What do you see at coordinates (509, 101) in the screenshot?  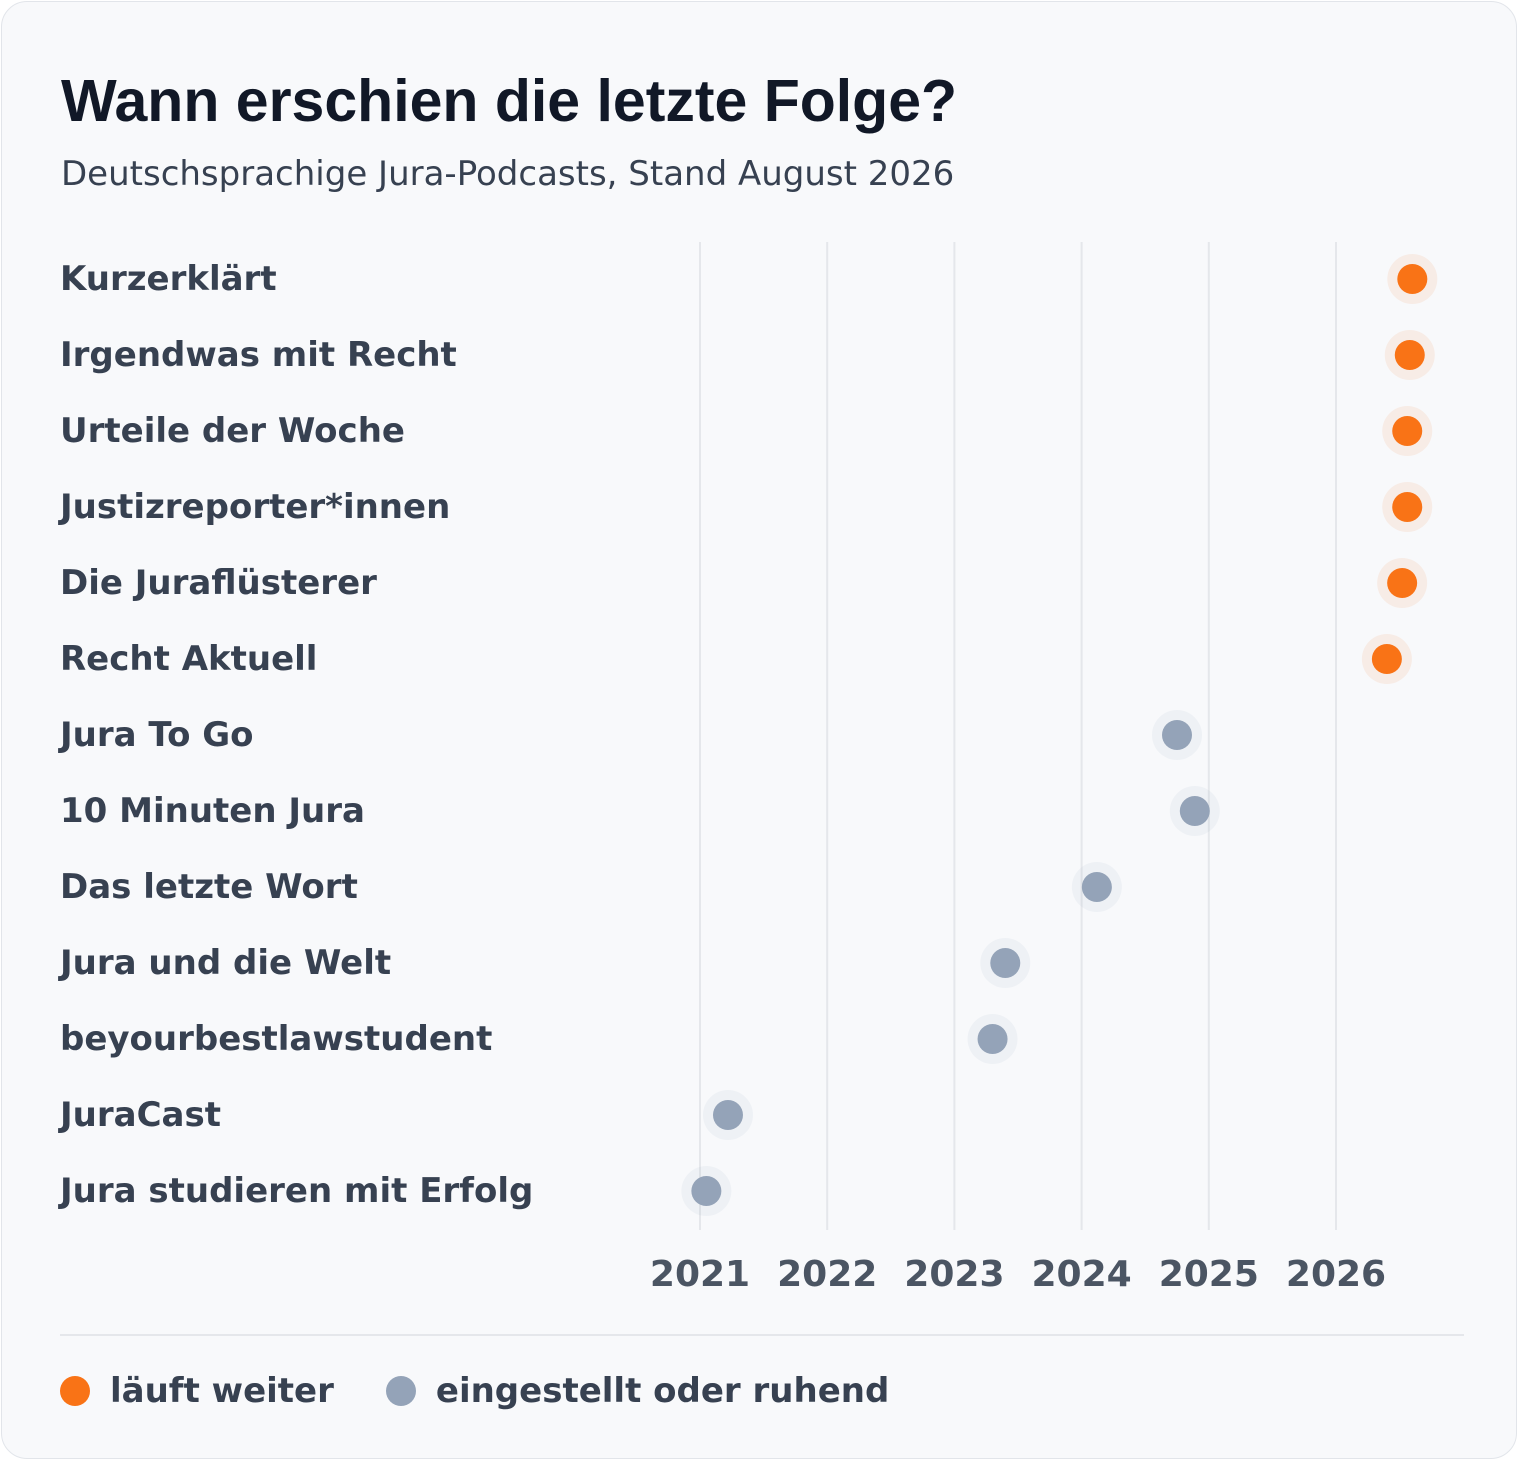 I see `chart-title: Wann erschien die letzte Folge?` at bounding box center [509, 101].